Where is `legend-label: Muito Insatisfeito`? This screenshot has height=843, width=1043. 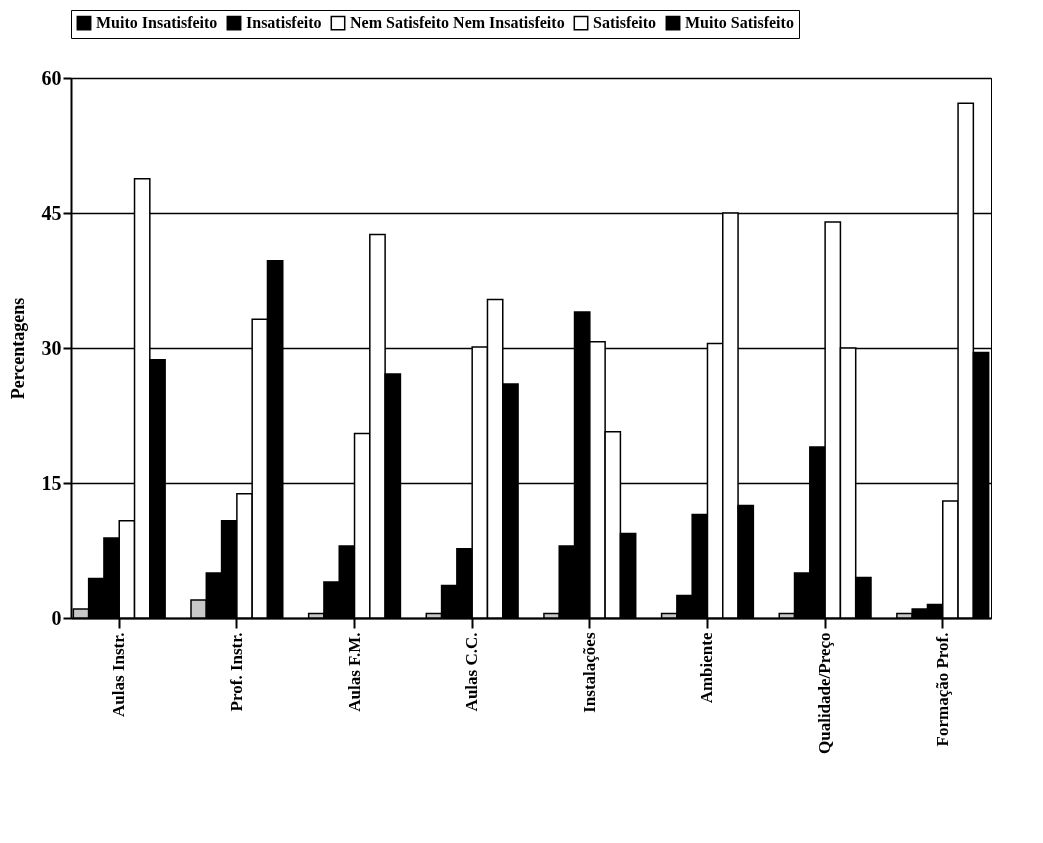 legend-label: Muito Insatisfeito is located at coordinates (157, 23).